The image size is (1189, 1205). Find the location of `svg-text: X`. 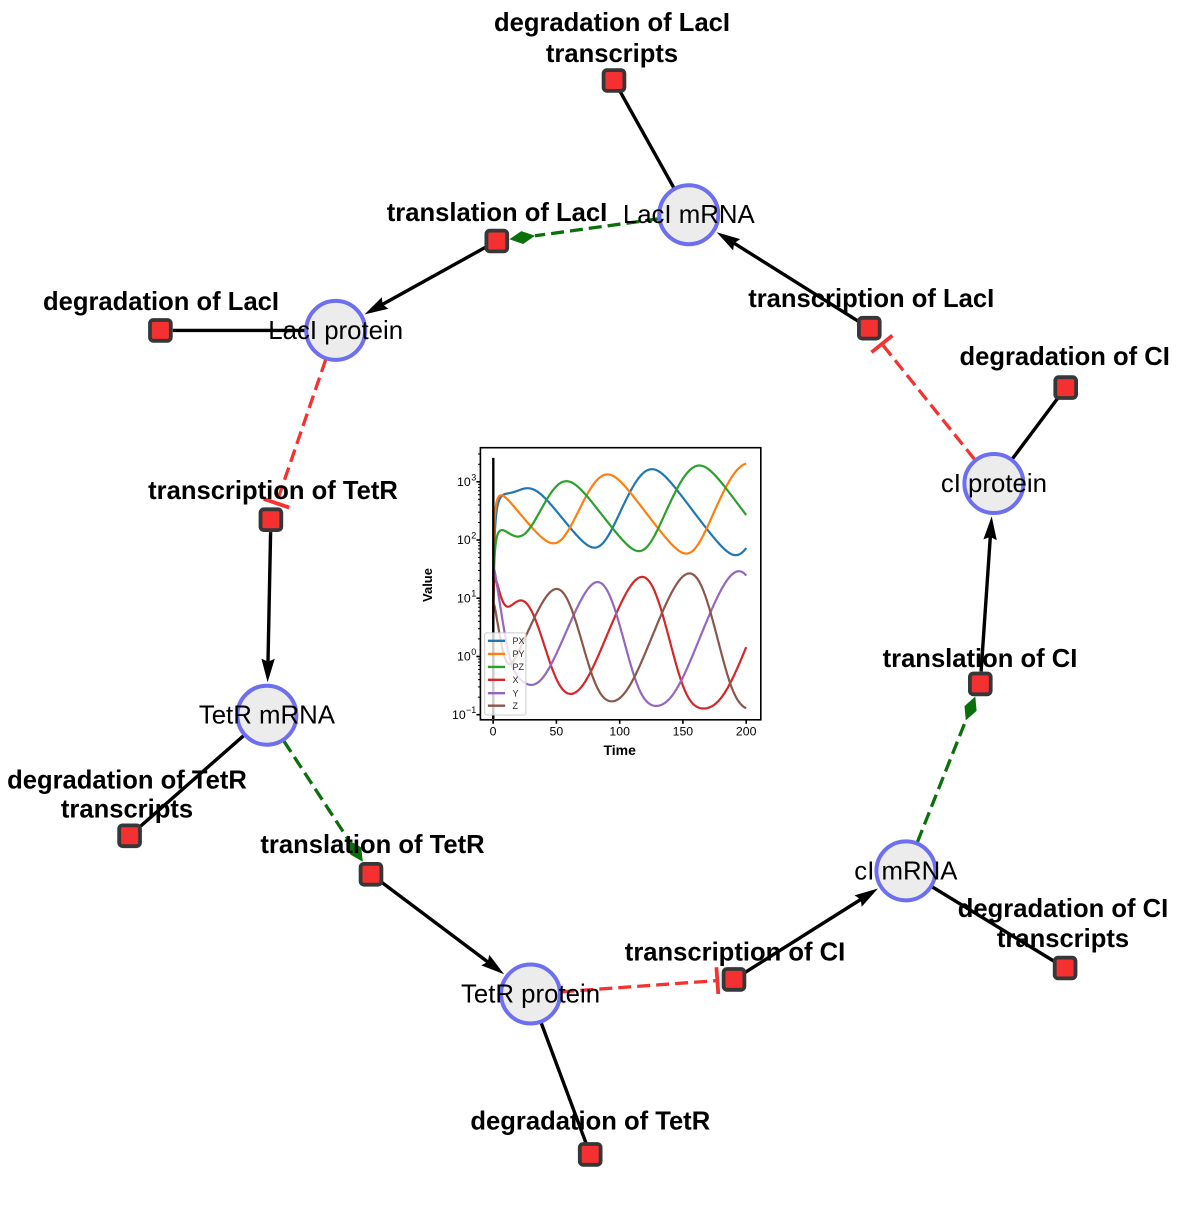

svg-text: X is located at coordinates (516, 680).